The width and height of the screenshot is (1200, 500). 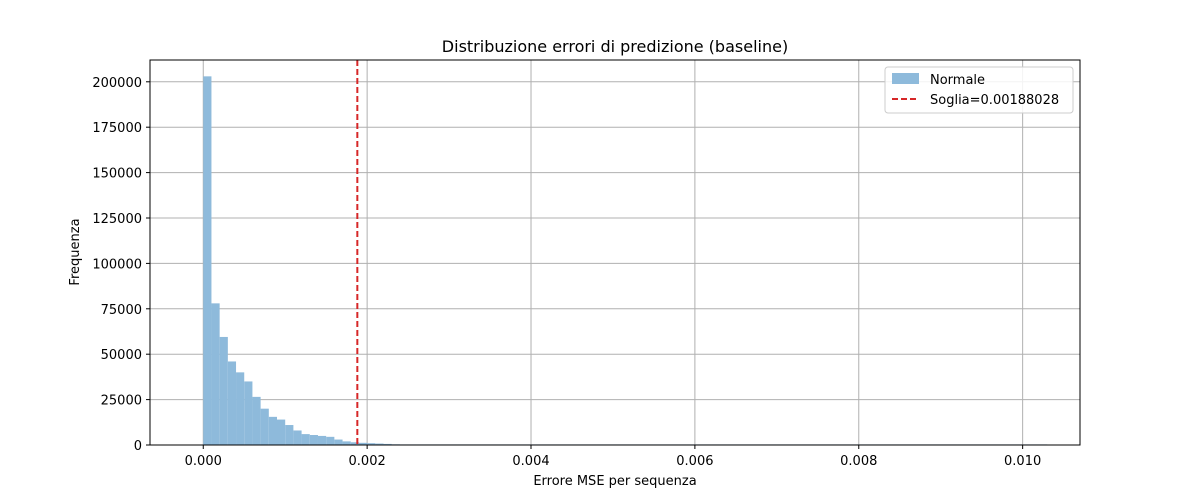 What do you see at coordinates (203, 461) in the screenshot?
I see `x-tick-label: 0.000` at bounding box center [203, 461].